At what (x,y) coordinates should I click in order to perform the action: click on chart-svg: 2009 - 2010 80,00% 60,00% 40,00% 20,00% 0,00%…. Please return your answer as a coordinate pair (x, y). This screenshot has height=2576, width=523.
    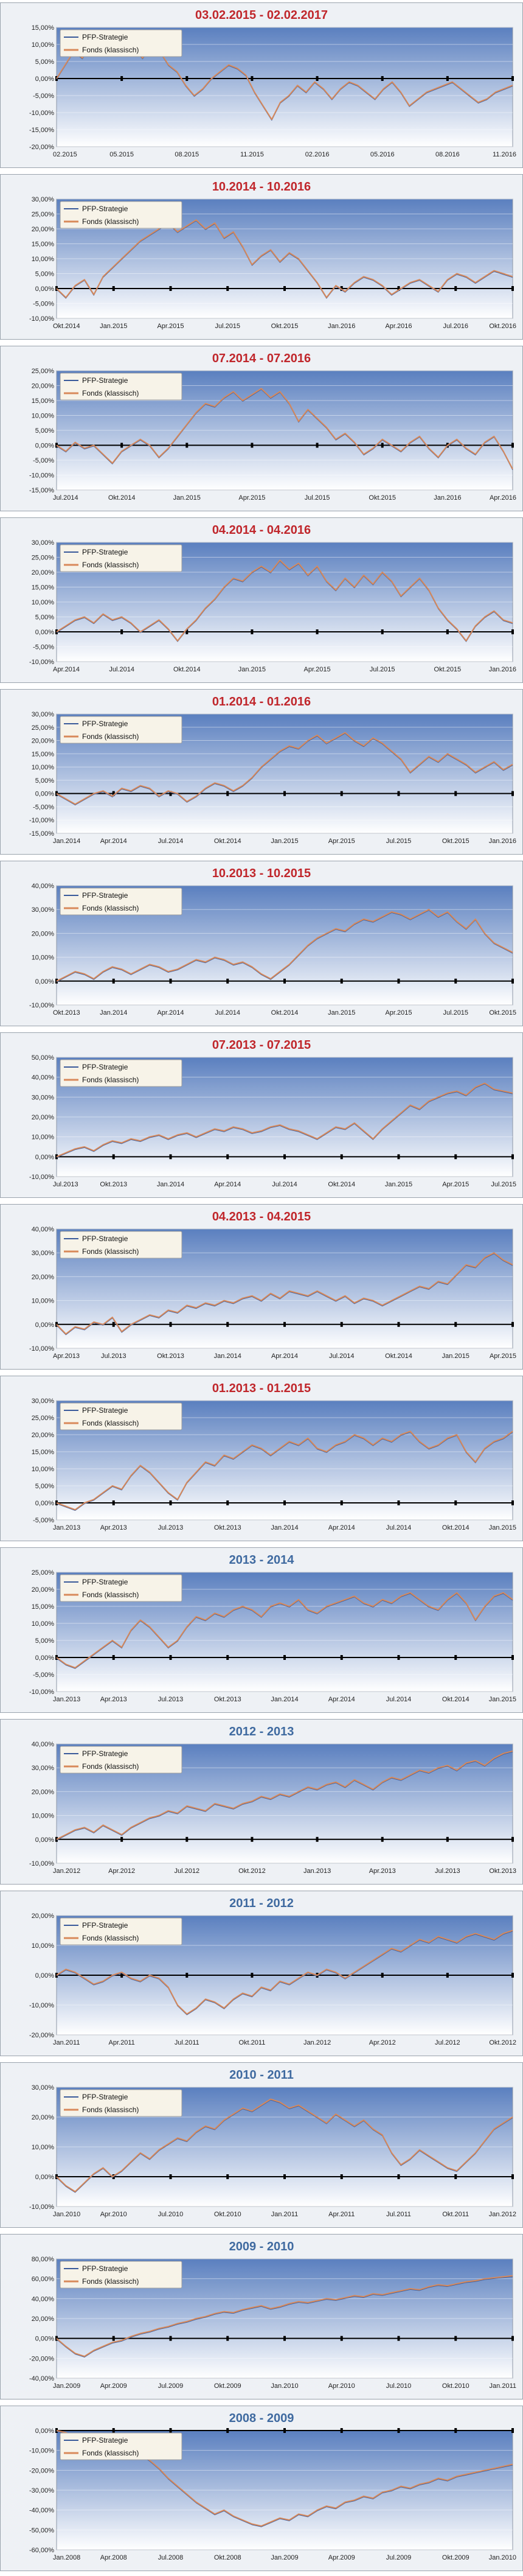
    Looking at the image, I should click on (273, 2315).